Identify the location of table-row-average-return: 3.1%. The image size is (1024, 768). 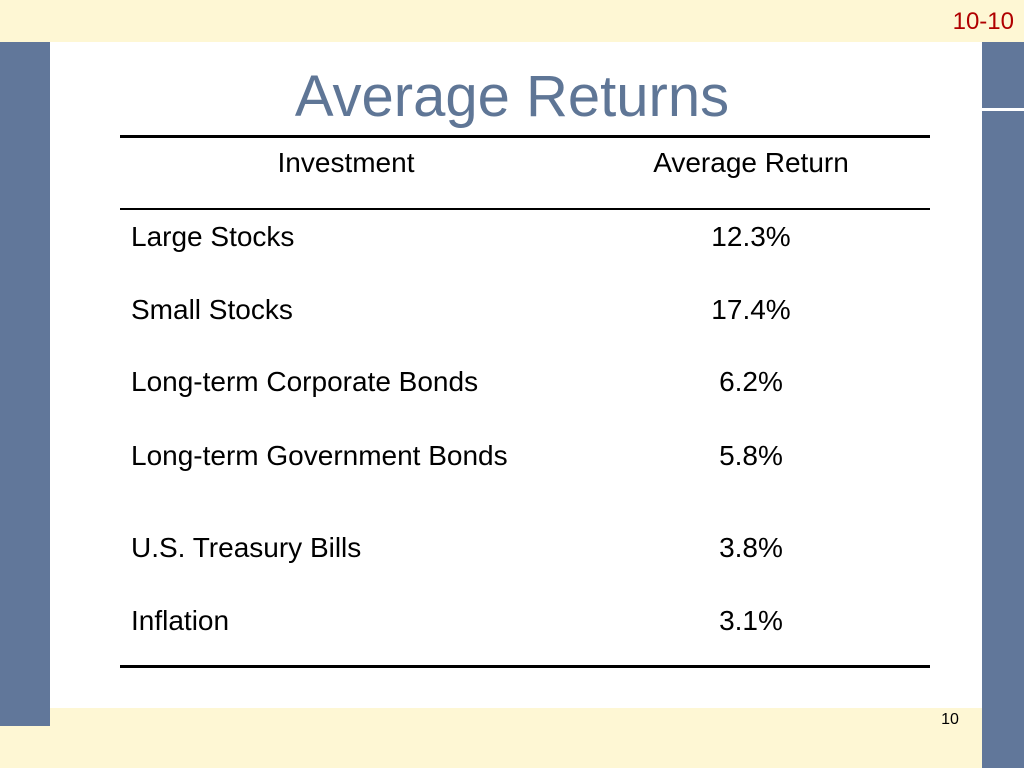
(751, 620).